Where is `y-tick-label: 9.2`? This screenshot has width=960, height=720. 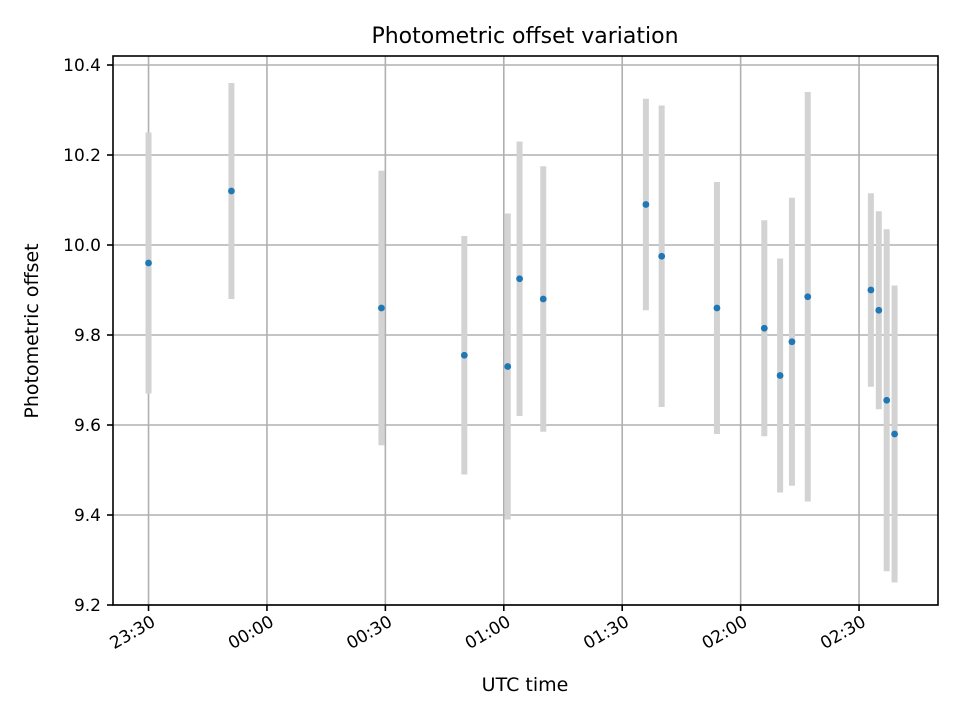
y-tick-label: 9.2 is located at coordinates (87, 606).